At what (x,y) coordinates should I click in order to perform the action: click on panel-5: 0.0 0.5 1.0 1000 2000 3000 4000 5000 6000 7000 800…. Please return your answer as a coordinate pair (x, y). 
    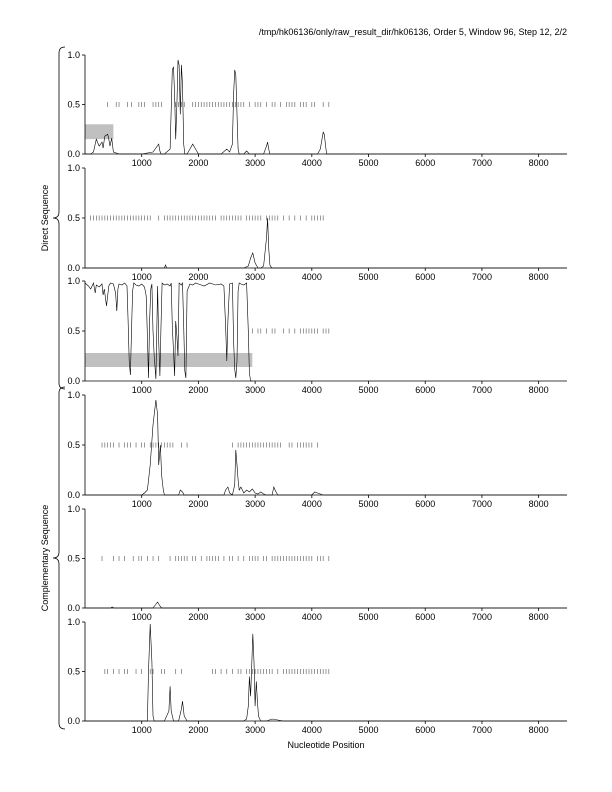
    Looking at the image, I should click on (317, 563).